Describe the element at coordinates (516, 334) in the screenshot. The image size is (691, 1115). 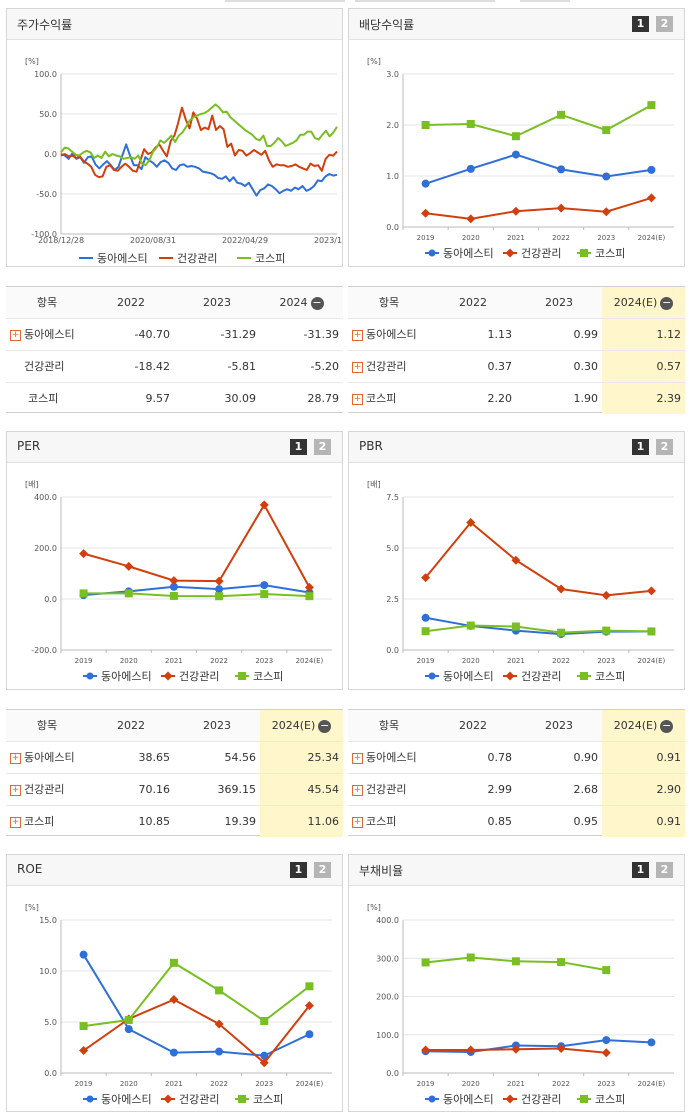
I see `table-row: + 동아에스티 1.13 0.99 1.12` at that location.